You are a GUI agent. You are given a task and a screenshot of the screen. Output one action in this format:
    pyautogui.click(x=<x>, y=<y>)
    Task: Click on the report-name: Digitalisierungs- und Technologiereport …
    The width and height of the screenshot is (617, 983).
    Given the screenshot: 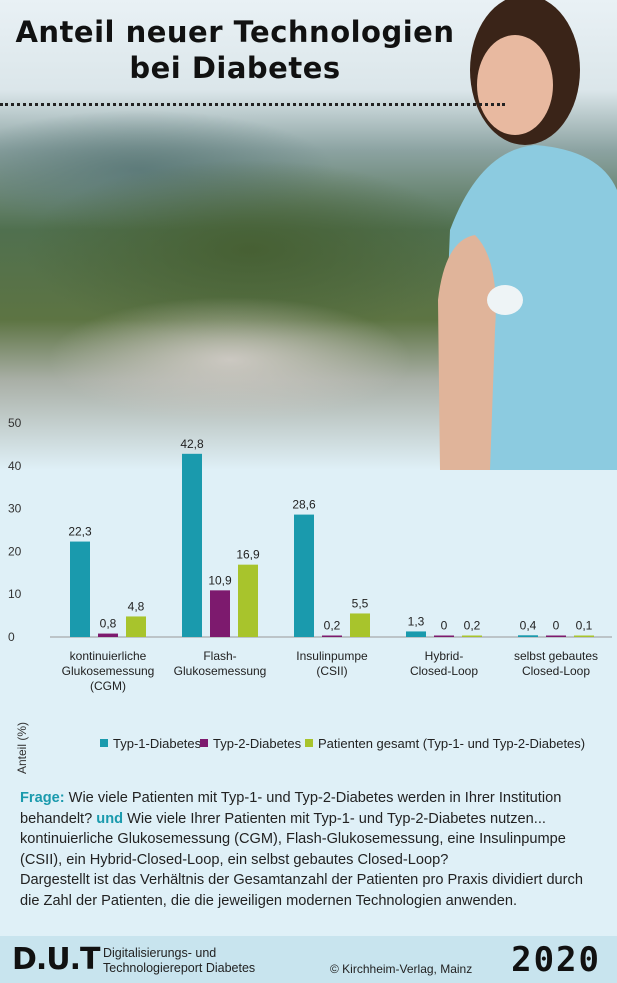 What is the action you would take?
    pyautogui.click(x=179, y=961)
    